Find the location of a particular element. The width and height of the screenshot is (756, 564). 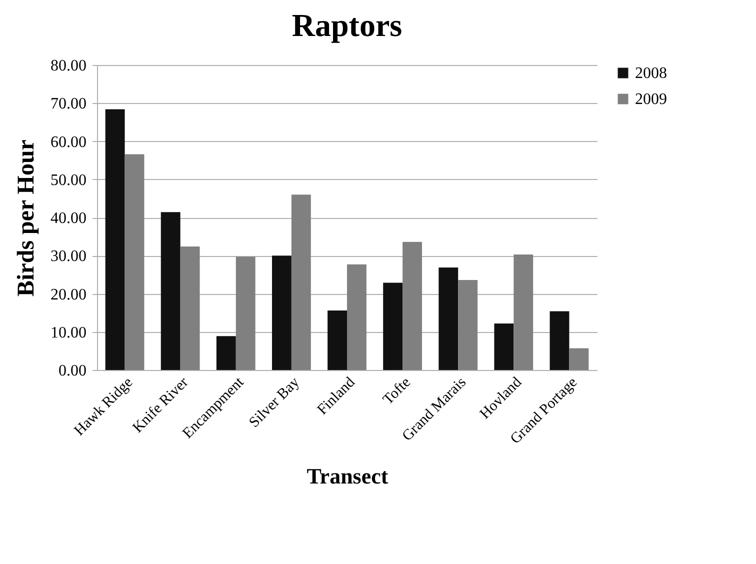

chart-title: Raptors is located at coordinates (347, 25).